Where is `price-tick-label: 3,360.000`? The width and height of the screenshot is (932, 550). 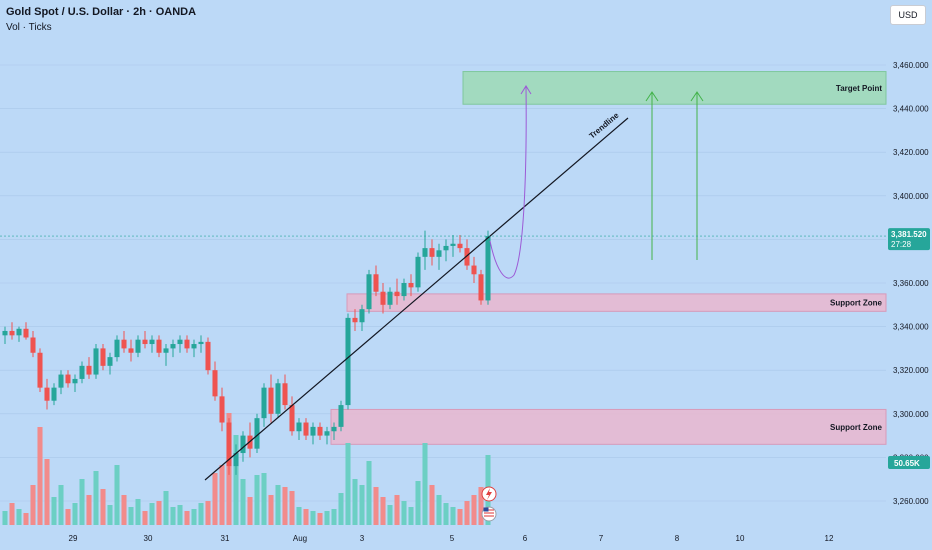
price-tick-label: 3,360.000 is located at coordinates (911, 283).